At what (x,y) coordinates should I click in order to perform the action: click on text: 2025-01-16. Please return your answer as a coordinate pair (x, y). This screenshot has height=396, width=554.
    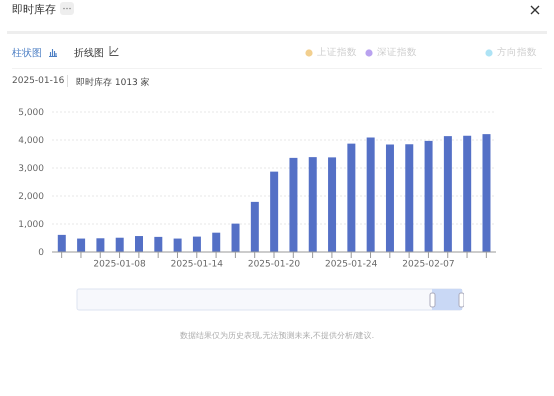
    Looking at the image, I should click on (38, 81).